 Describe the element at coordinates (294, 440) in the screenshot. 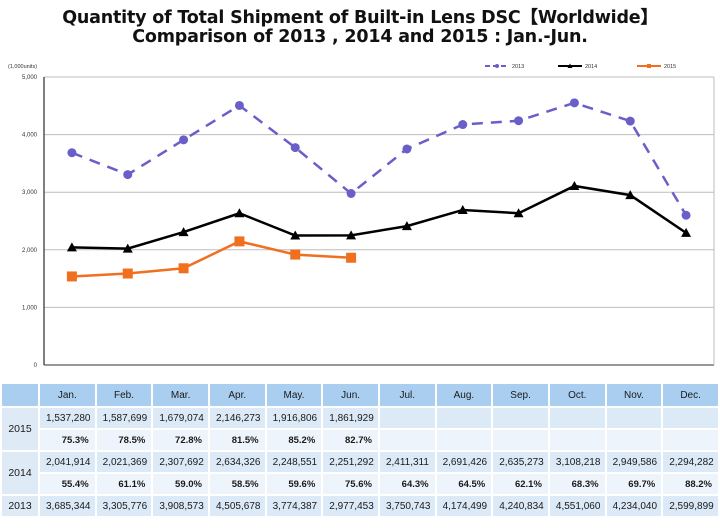

I see `percent-cell: 85.2%` at that location.